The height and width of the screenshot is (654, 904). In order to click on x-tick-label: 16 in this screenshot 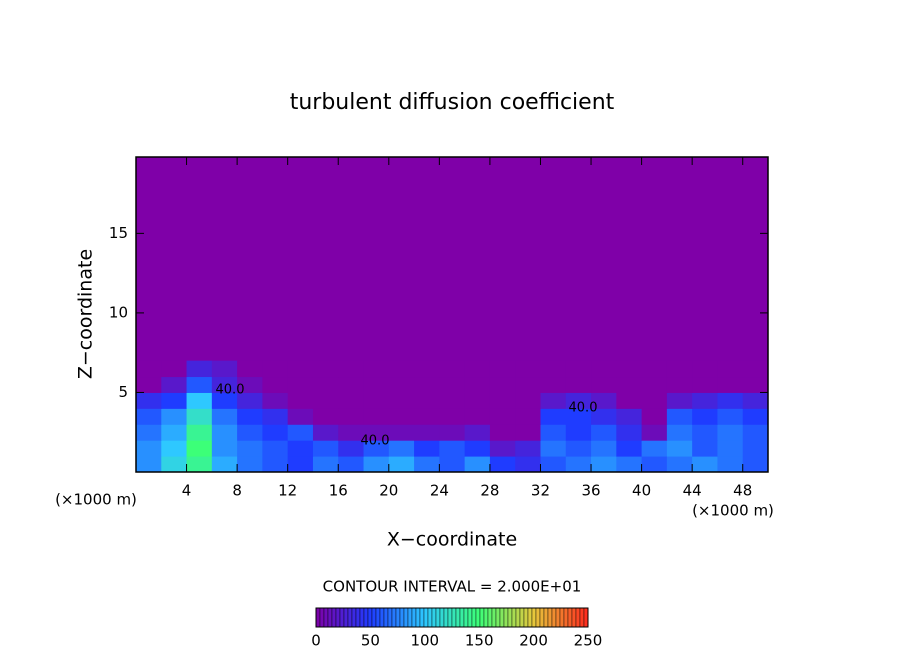, I will do `click(338, 491)`.